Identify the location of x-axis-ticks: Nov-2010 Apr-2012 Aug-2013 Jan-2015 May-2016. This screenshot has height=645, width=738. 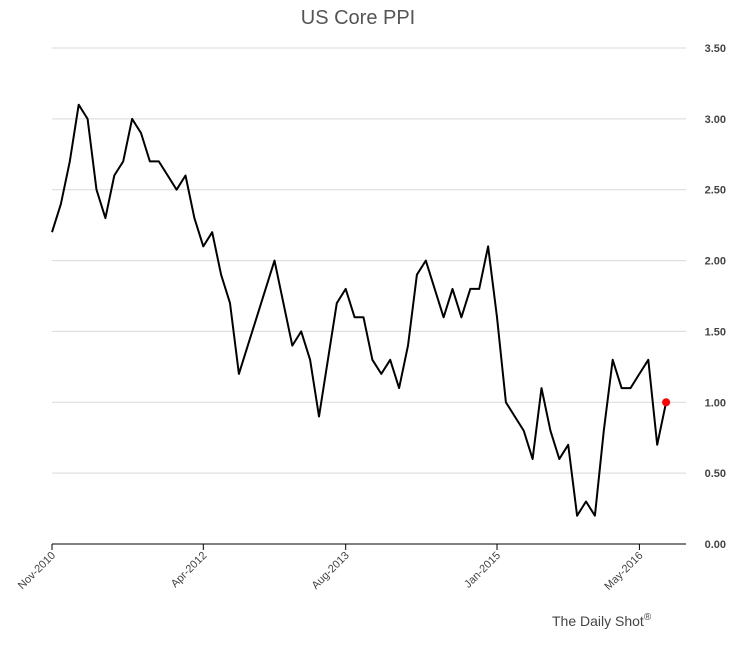
(331, 568).